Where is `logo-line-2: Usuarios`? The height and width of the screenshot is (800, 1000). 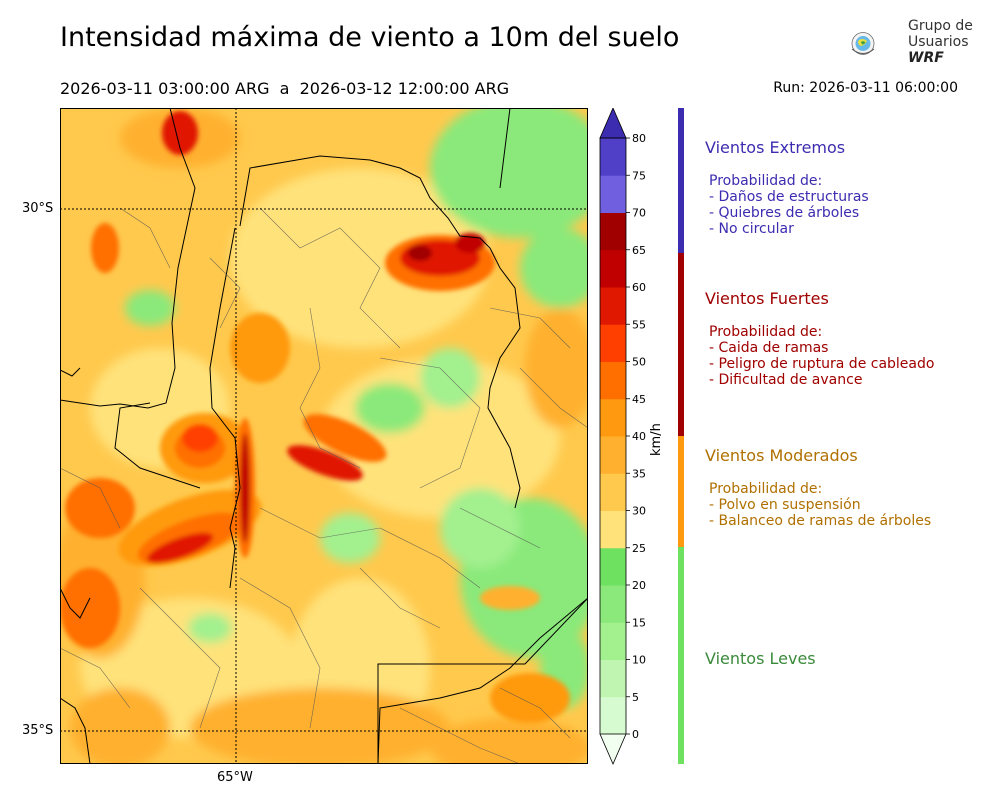 logo-line-2: Usuarios is located at coordinates (938, 42).